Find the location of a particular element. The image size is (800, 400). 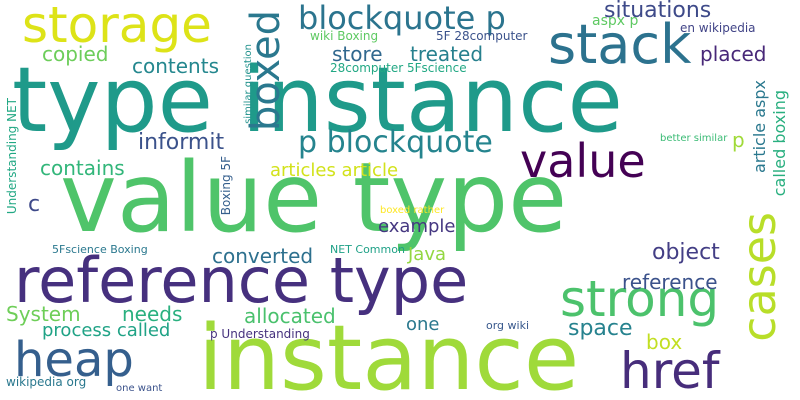

word-reference: reference is located at coordinates (670, 282).